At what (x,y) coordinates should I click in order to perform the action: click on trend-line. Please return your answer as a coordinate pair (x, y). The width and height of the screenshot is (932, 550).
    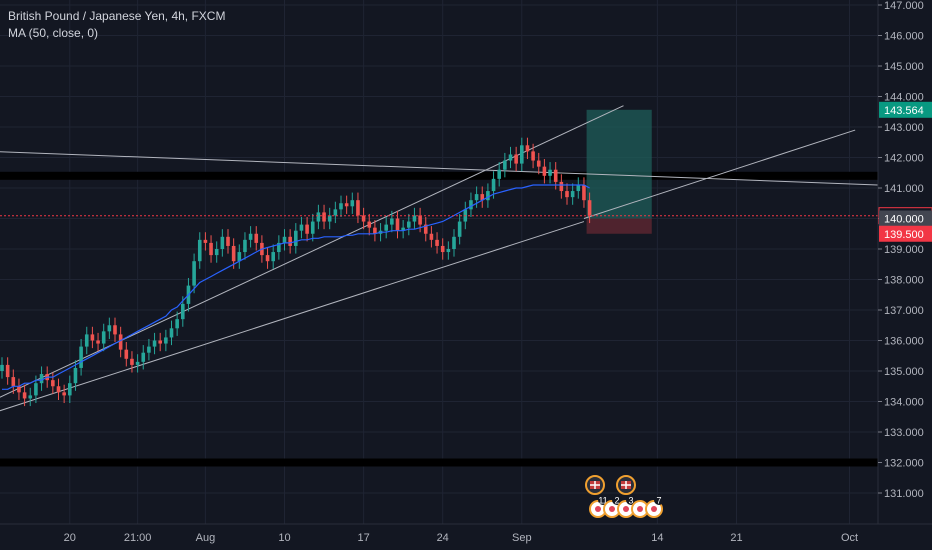
    Looking at the image, I should click on (439, 168).